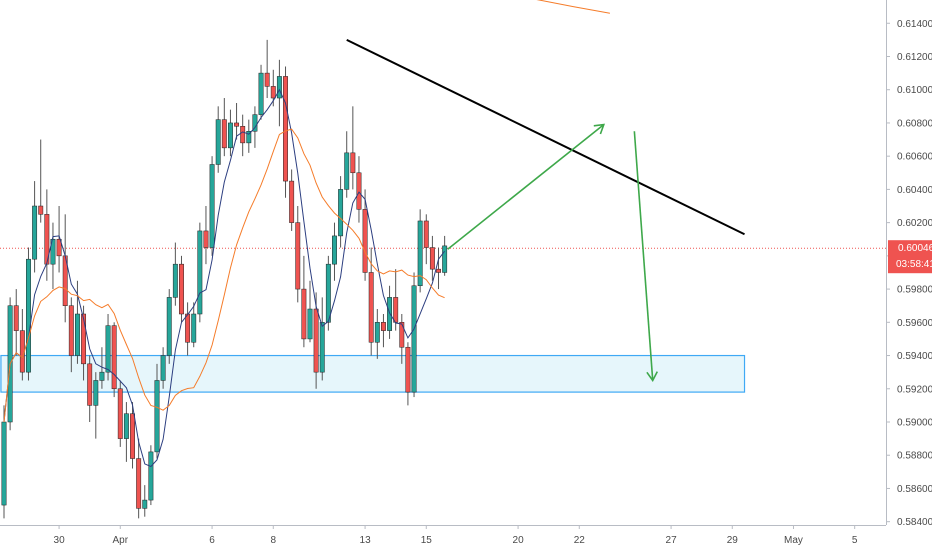 This screenshot has height=550, width=932. I want to click on projection-arrow-shaft, so click(526, 186).